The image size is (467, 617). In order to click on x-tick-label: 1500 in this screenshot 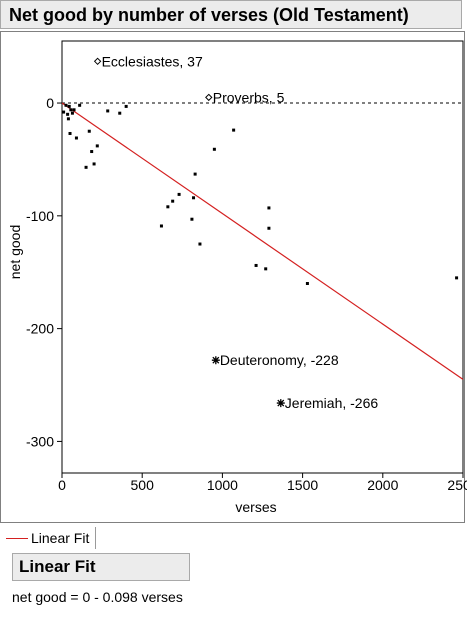, I will do `click(302, 485)`.